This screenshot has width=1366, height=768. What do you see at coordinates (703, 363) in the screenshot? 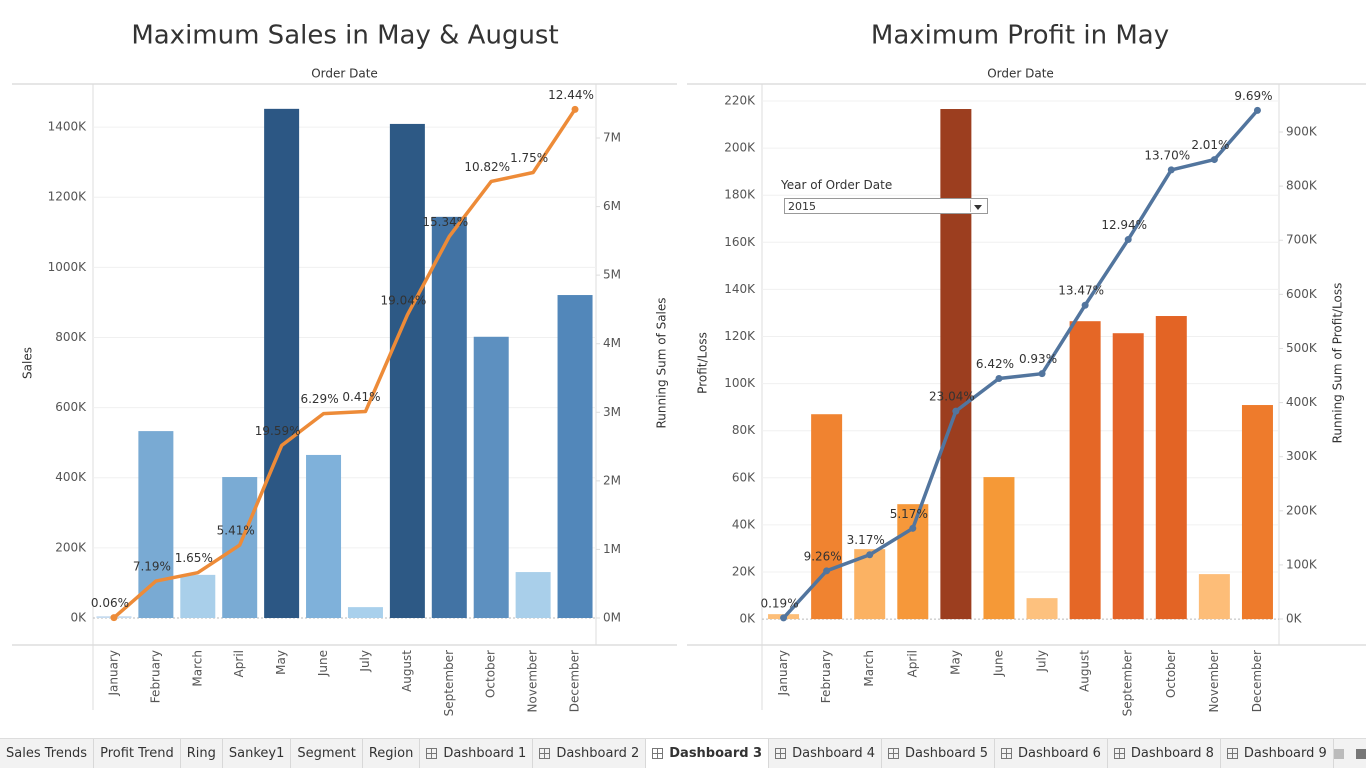
I see `y-axis-title: Profit/Loss` at bounding box center [703, 363].